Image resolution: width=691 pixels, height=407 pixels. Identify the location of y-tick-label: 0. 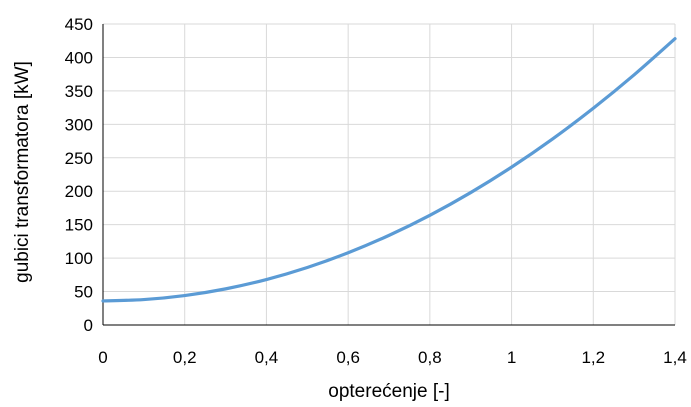
(88, 325).